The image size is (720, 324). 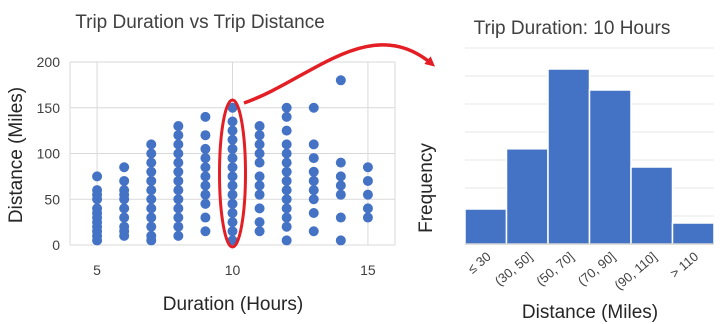 What do you see at coordinates (635, 271) in the screenshot?
I see `histogram-category-label: (90, 110]` at bounding box center [635, 271].